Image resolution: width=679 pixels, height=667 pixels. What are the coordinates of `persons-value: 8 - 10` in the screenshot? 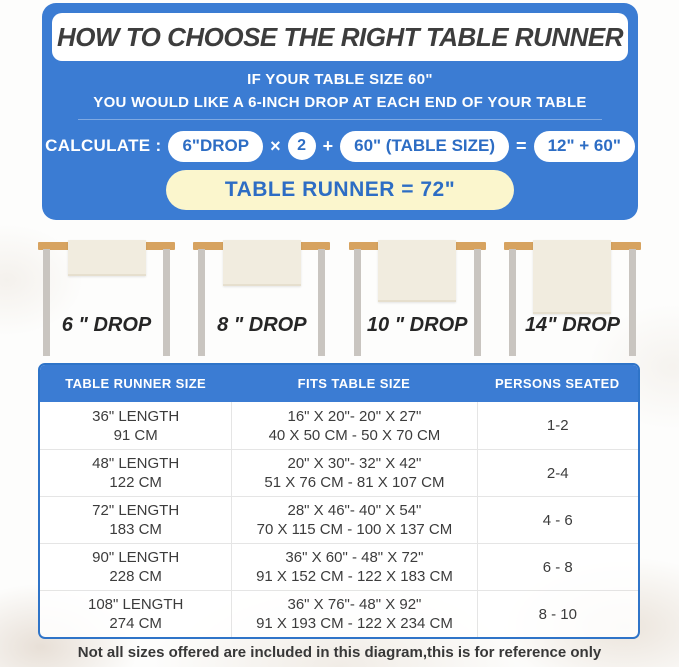 It's located at (557, 614).